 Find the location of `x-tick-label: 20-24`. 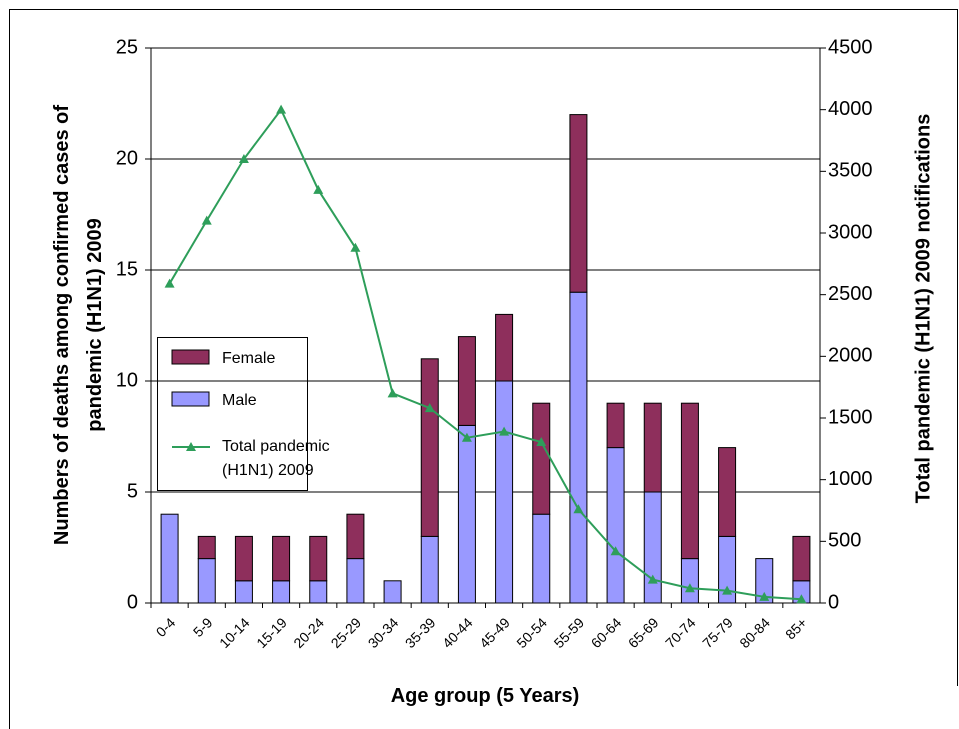

x-tick-label: 20-24 is located at coordinates (308, 632).